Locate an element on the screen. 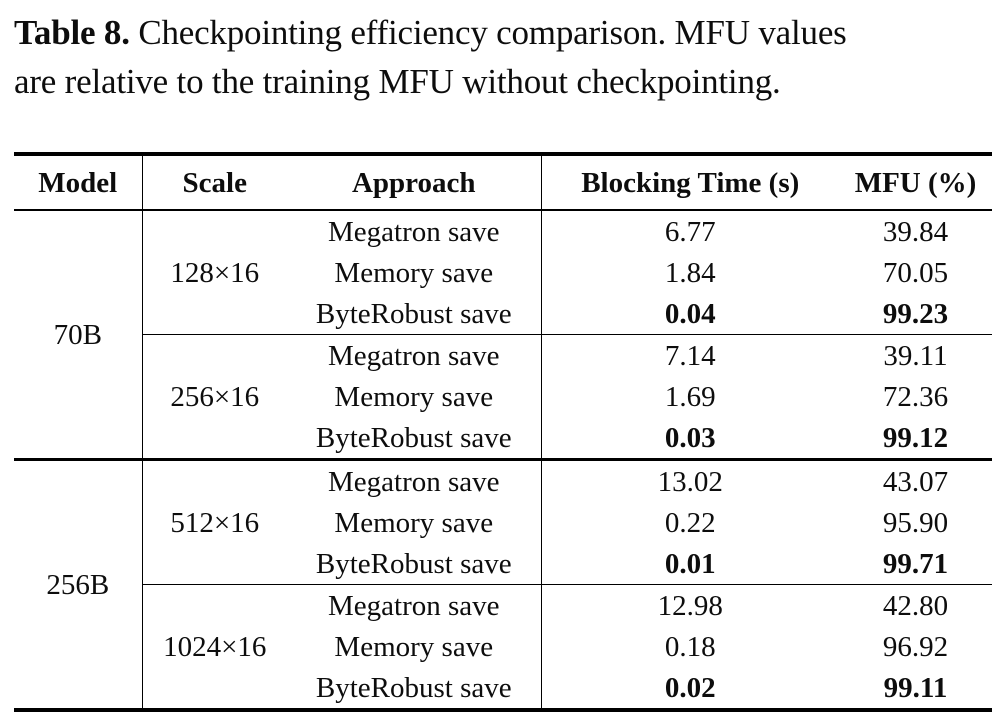  mfu-cell: 95.90 is located at coordinates (915, 523).